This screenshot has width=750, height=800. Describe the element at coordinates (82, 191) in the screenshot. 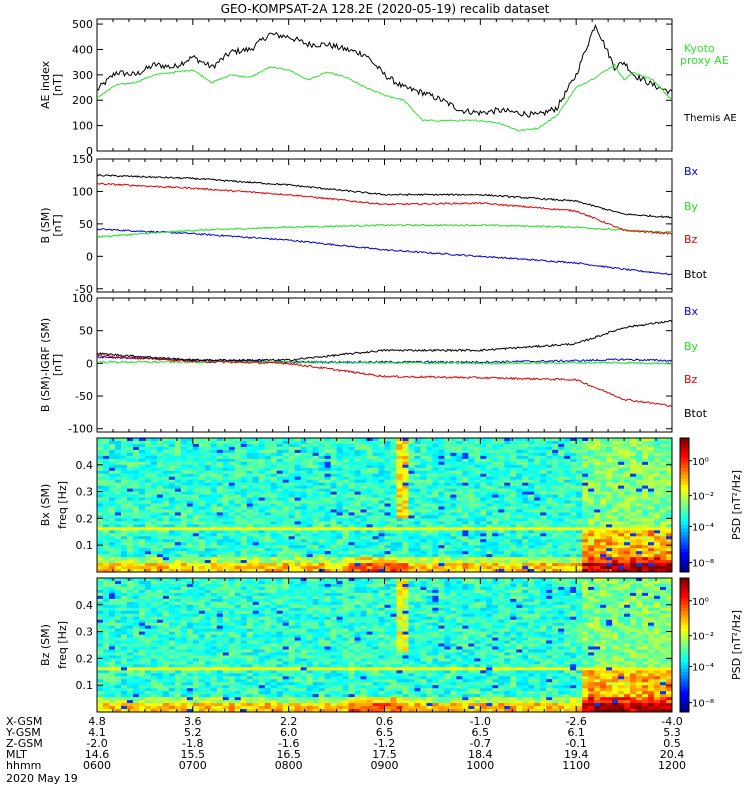

I see `b-tick-label: 100` at that location.